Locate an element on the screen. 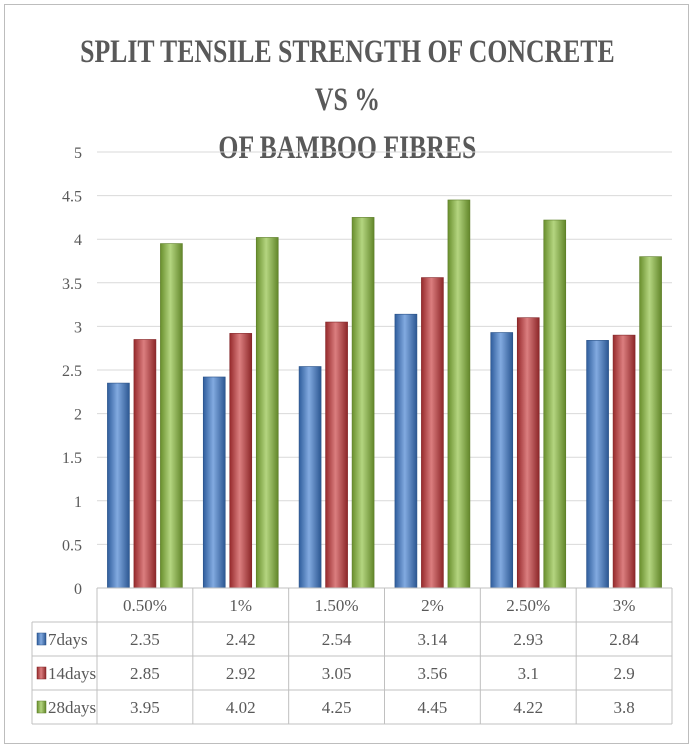 The image size is (695, 750). table-cell: 3.56 is located at coordinates (433, 673).